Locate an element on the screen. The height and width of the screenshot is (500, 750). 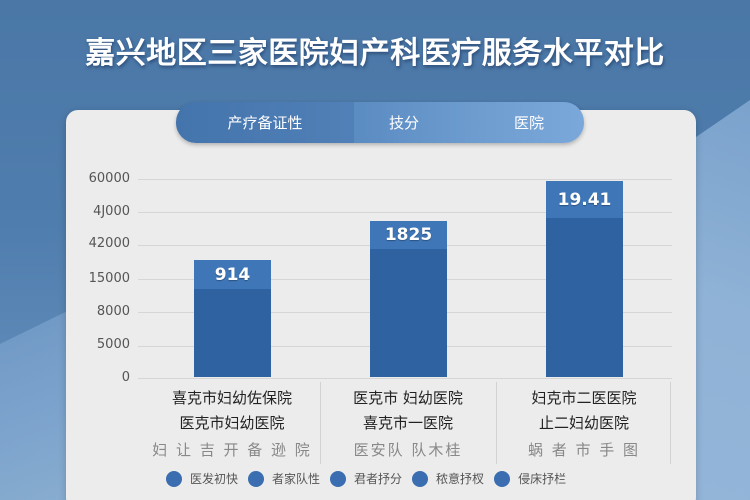
y-tick: 8000 is located at coordinates (113, 311).